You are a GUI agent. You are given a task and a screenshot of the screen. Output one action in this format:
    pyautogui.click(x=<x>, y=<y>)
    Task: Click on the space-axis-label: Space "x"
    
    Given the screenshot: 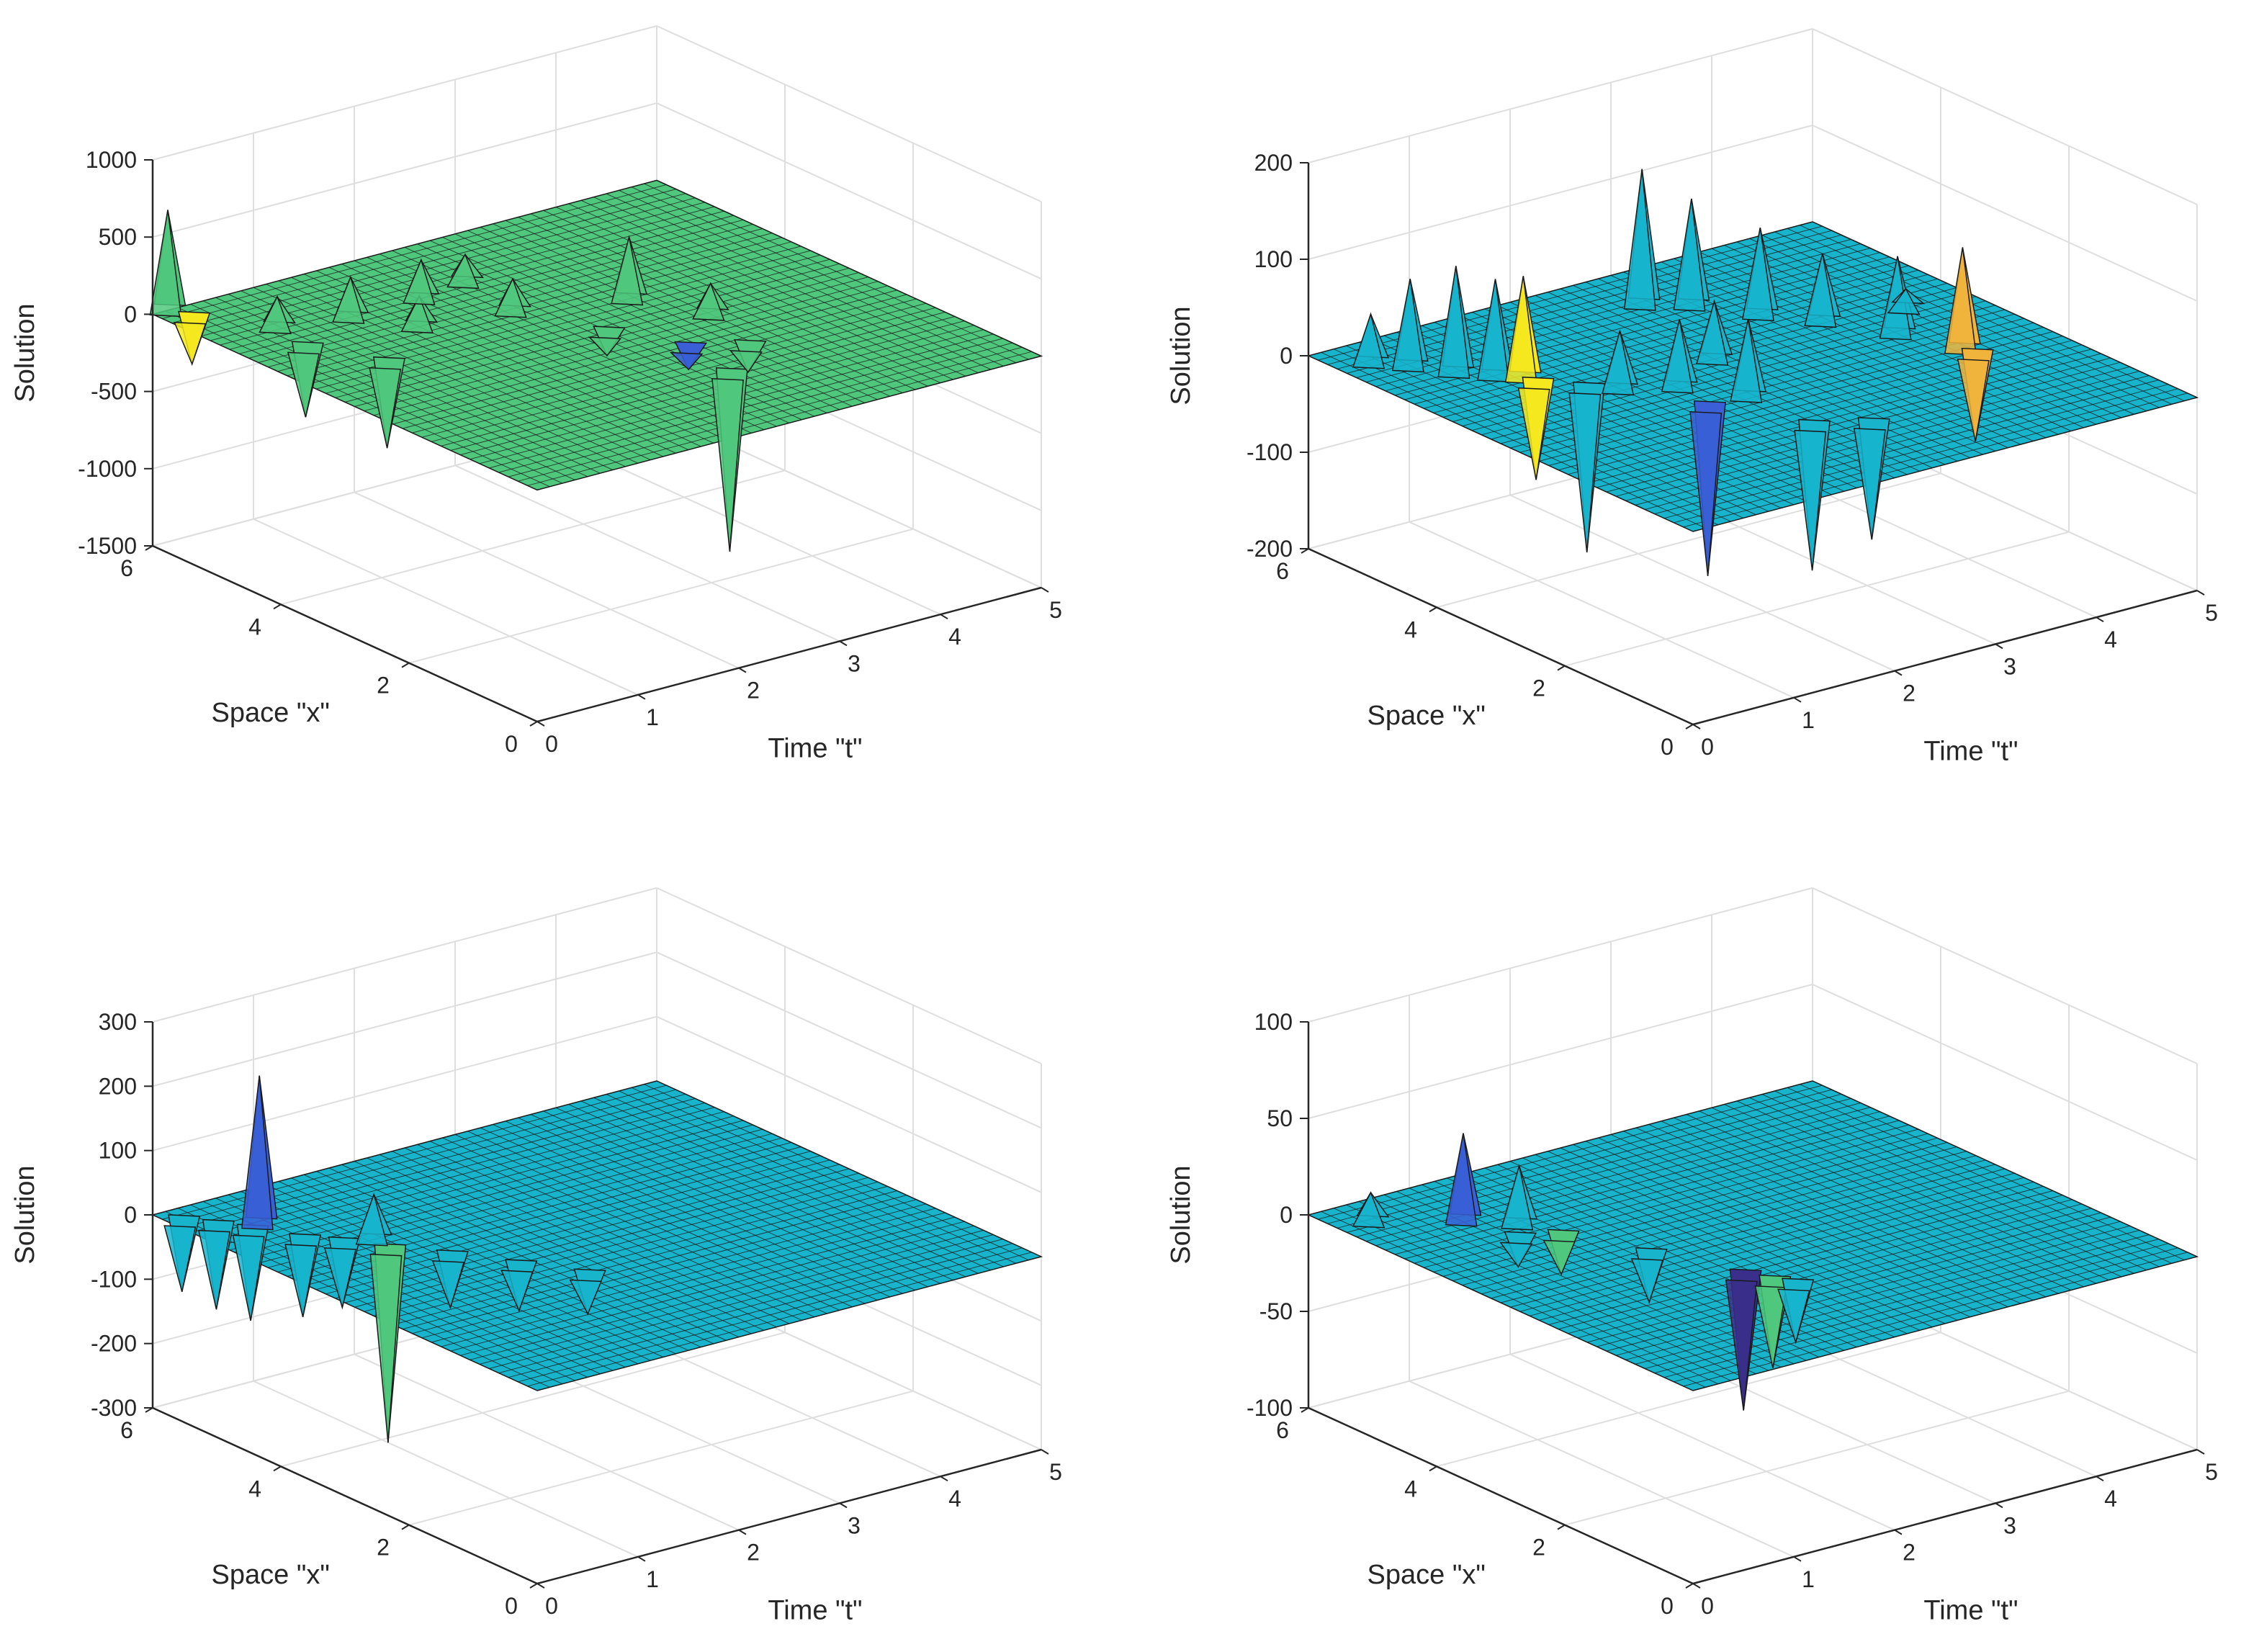 What is the action you would take?
    pyautogui.click(x=1426, y=716)
    